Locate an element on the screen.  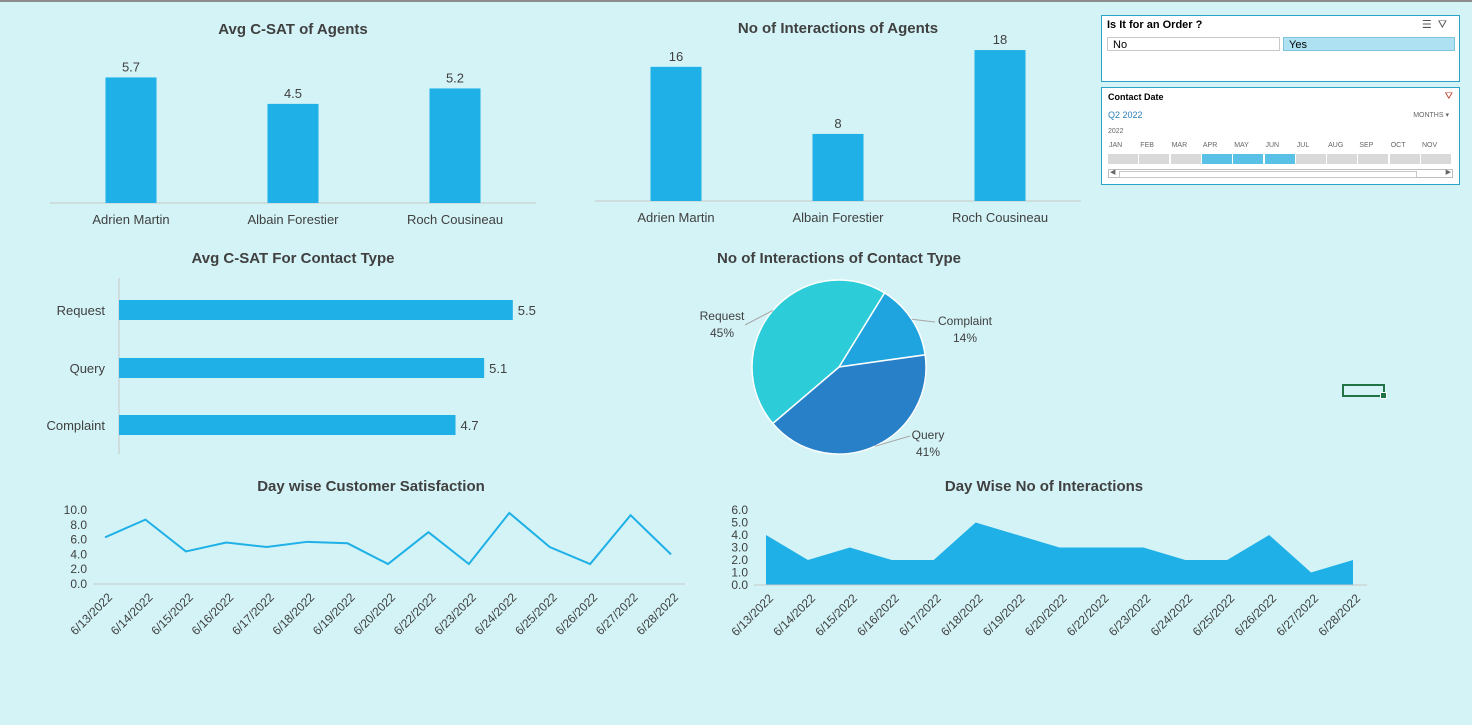
pie-slice is located at coordinates (849, 404).